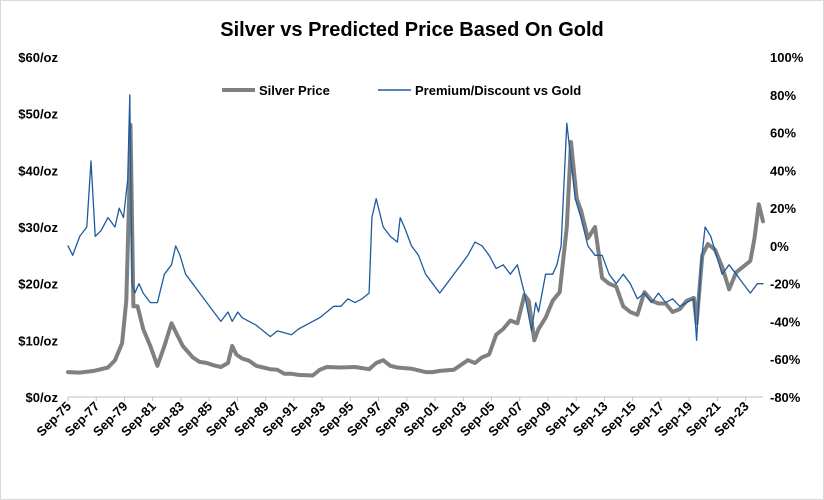 This screenshot has height=500, width=824. Describe the element at coordinates (783, 170) in the screenshot. I see `right-axis-tick-label: 40%` at that location.